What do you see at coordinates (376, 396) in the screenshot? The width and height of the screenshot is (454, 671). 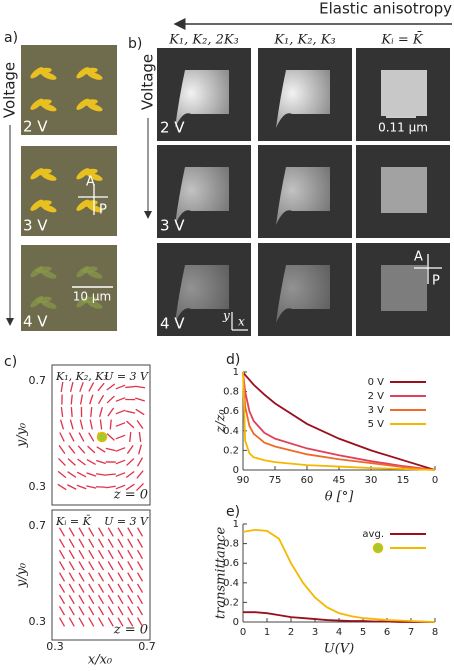 I see `legend-label: 2 V` at bounding box center [376, 396].